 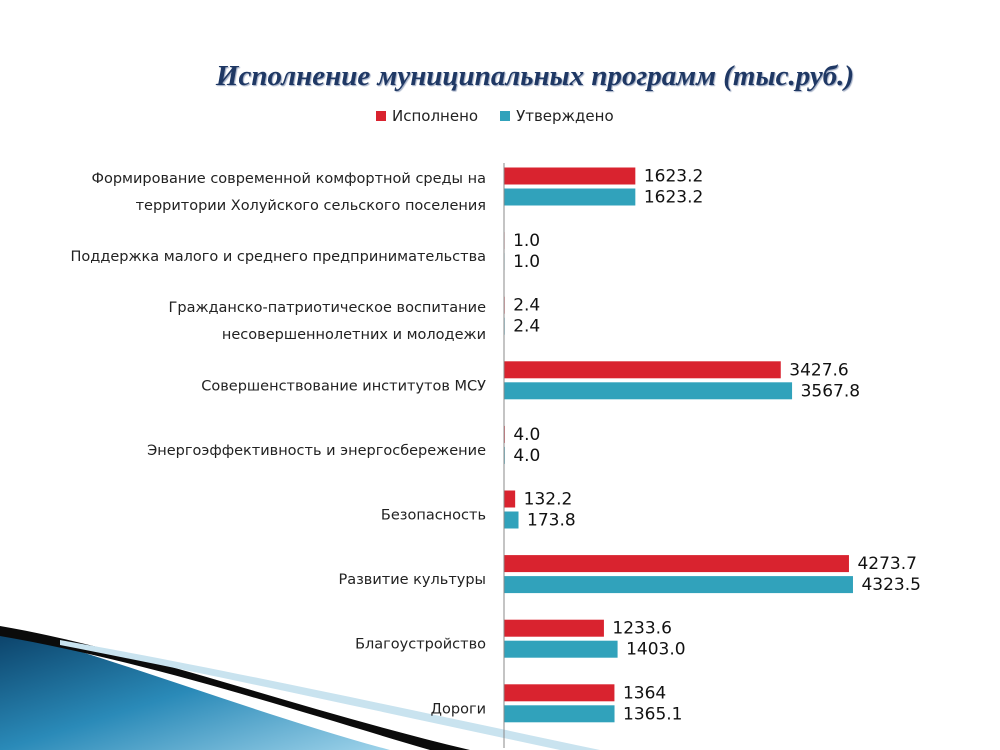 I want to click on value-label-executed: 4.0, so click(x=526, y=435).